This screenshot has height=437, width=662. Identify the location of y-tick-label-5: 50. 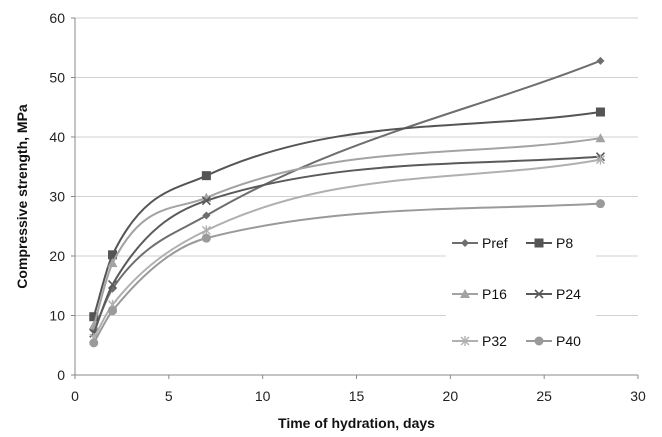
(57, 78).